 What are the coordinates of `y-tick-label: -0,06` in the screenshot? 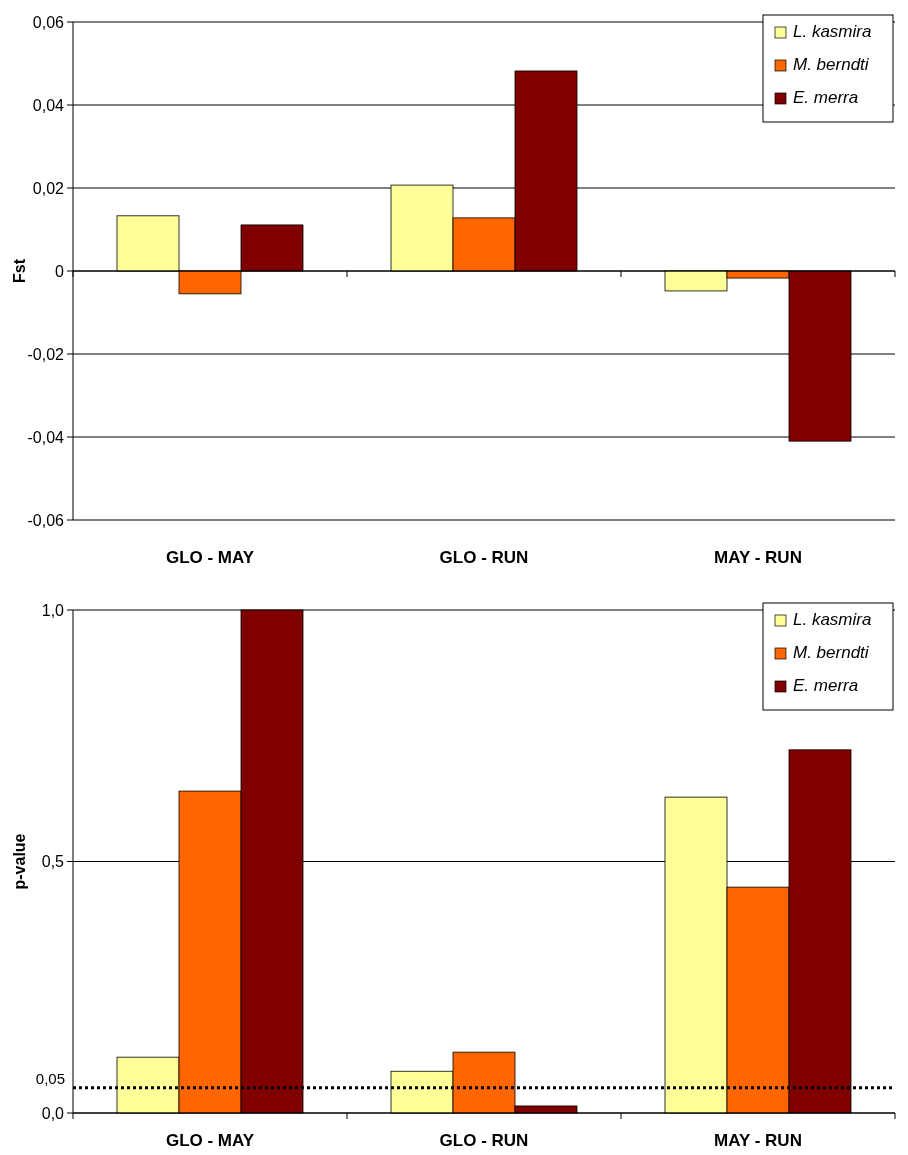 It's located at (46, 520).